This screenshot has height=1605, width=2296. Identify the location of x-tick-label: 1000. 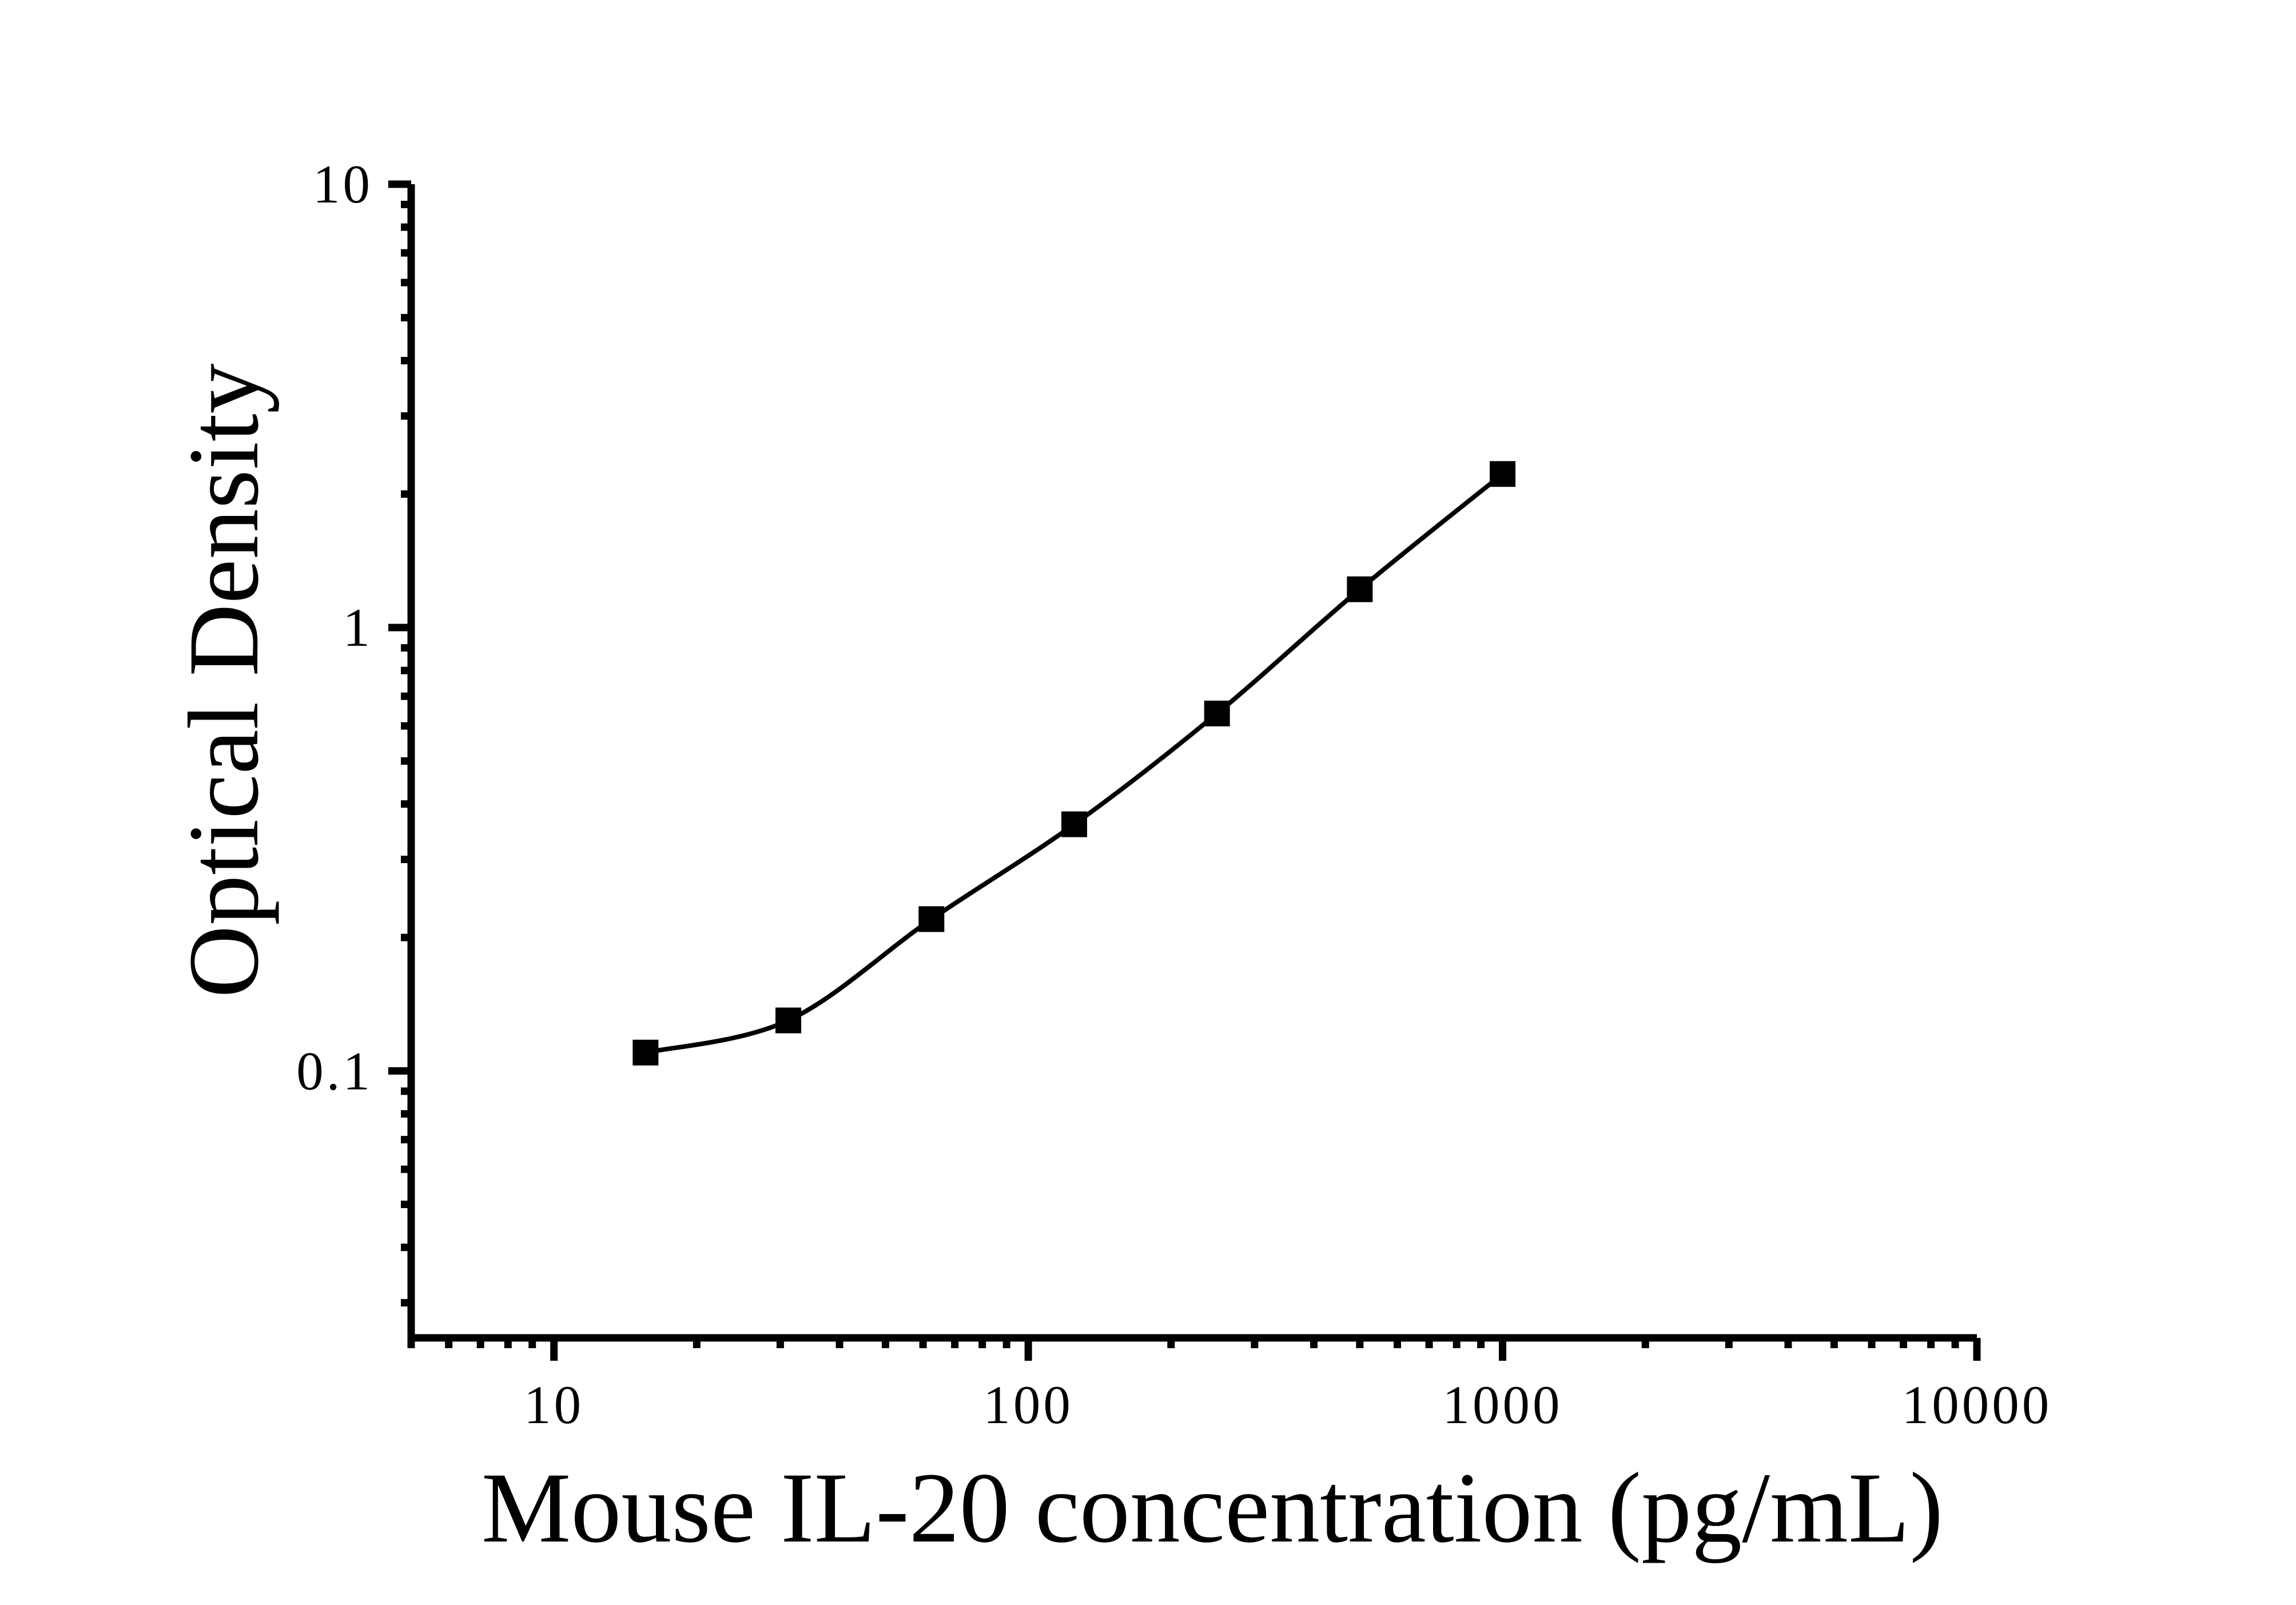
(1503, 1404).